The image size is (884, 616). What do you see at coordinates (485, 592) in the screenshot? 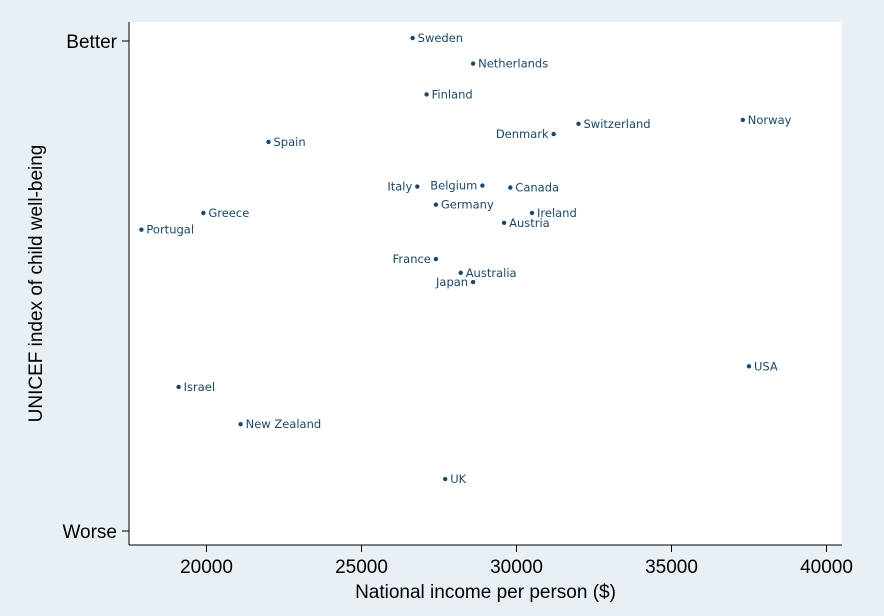
I see `x-axis-title: National income per person ($)` at bounding box center [485, 592].